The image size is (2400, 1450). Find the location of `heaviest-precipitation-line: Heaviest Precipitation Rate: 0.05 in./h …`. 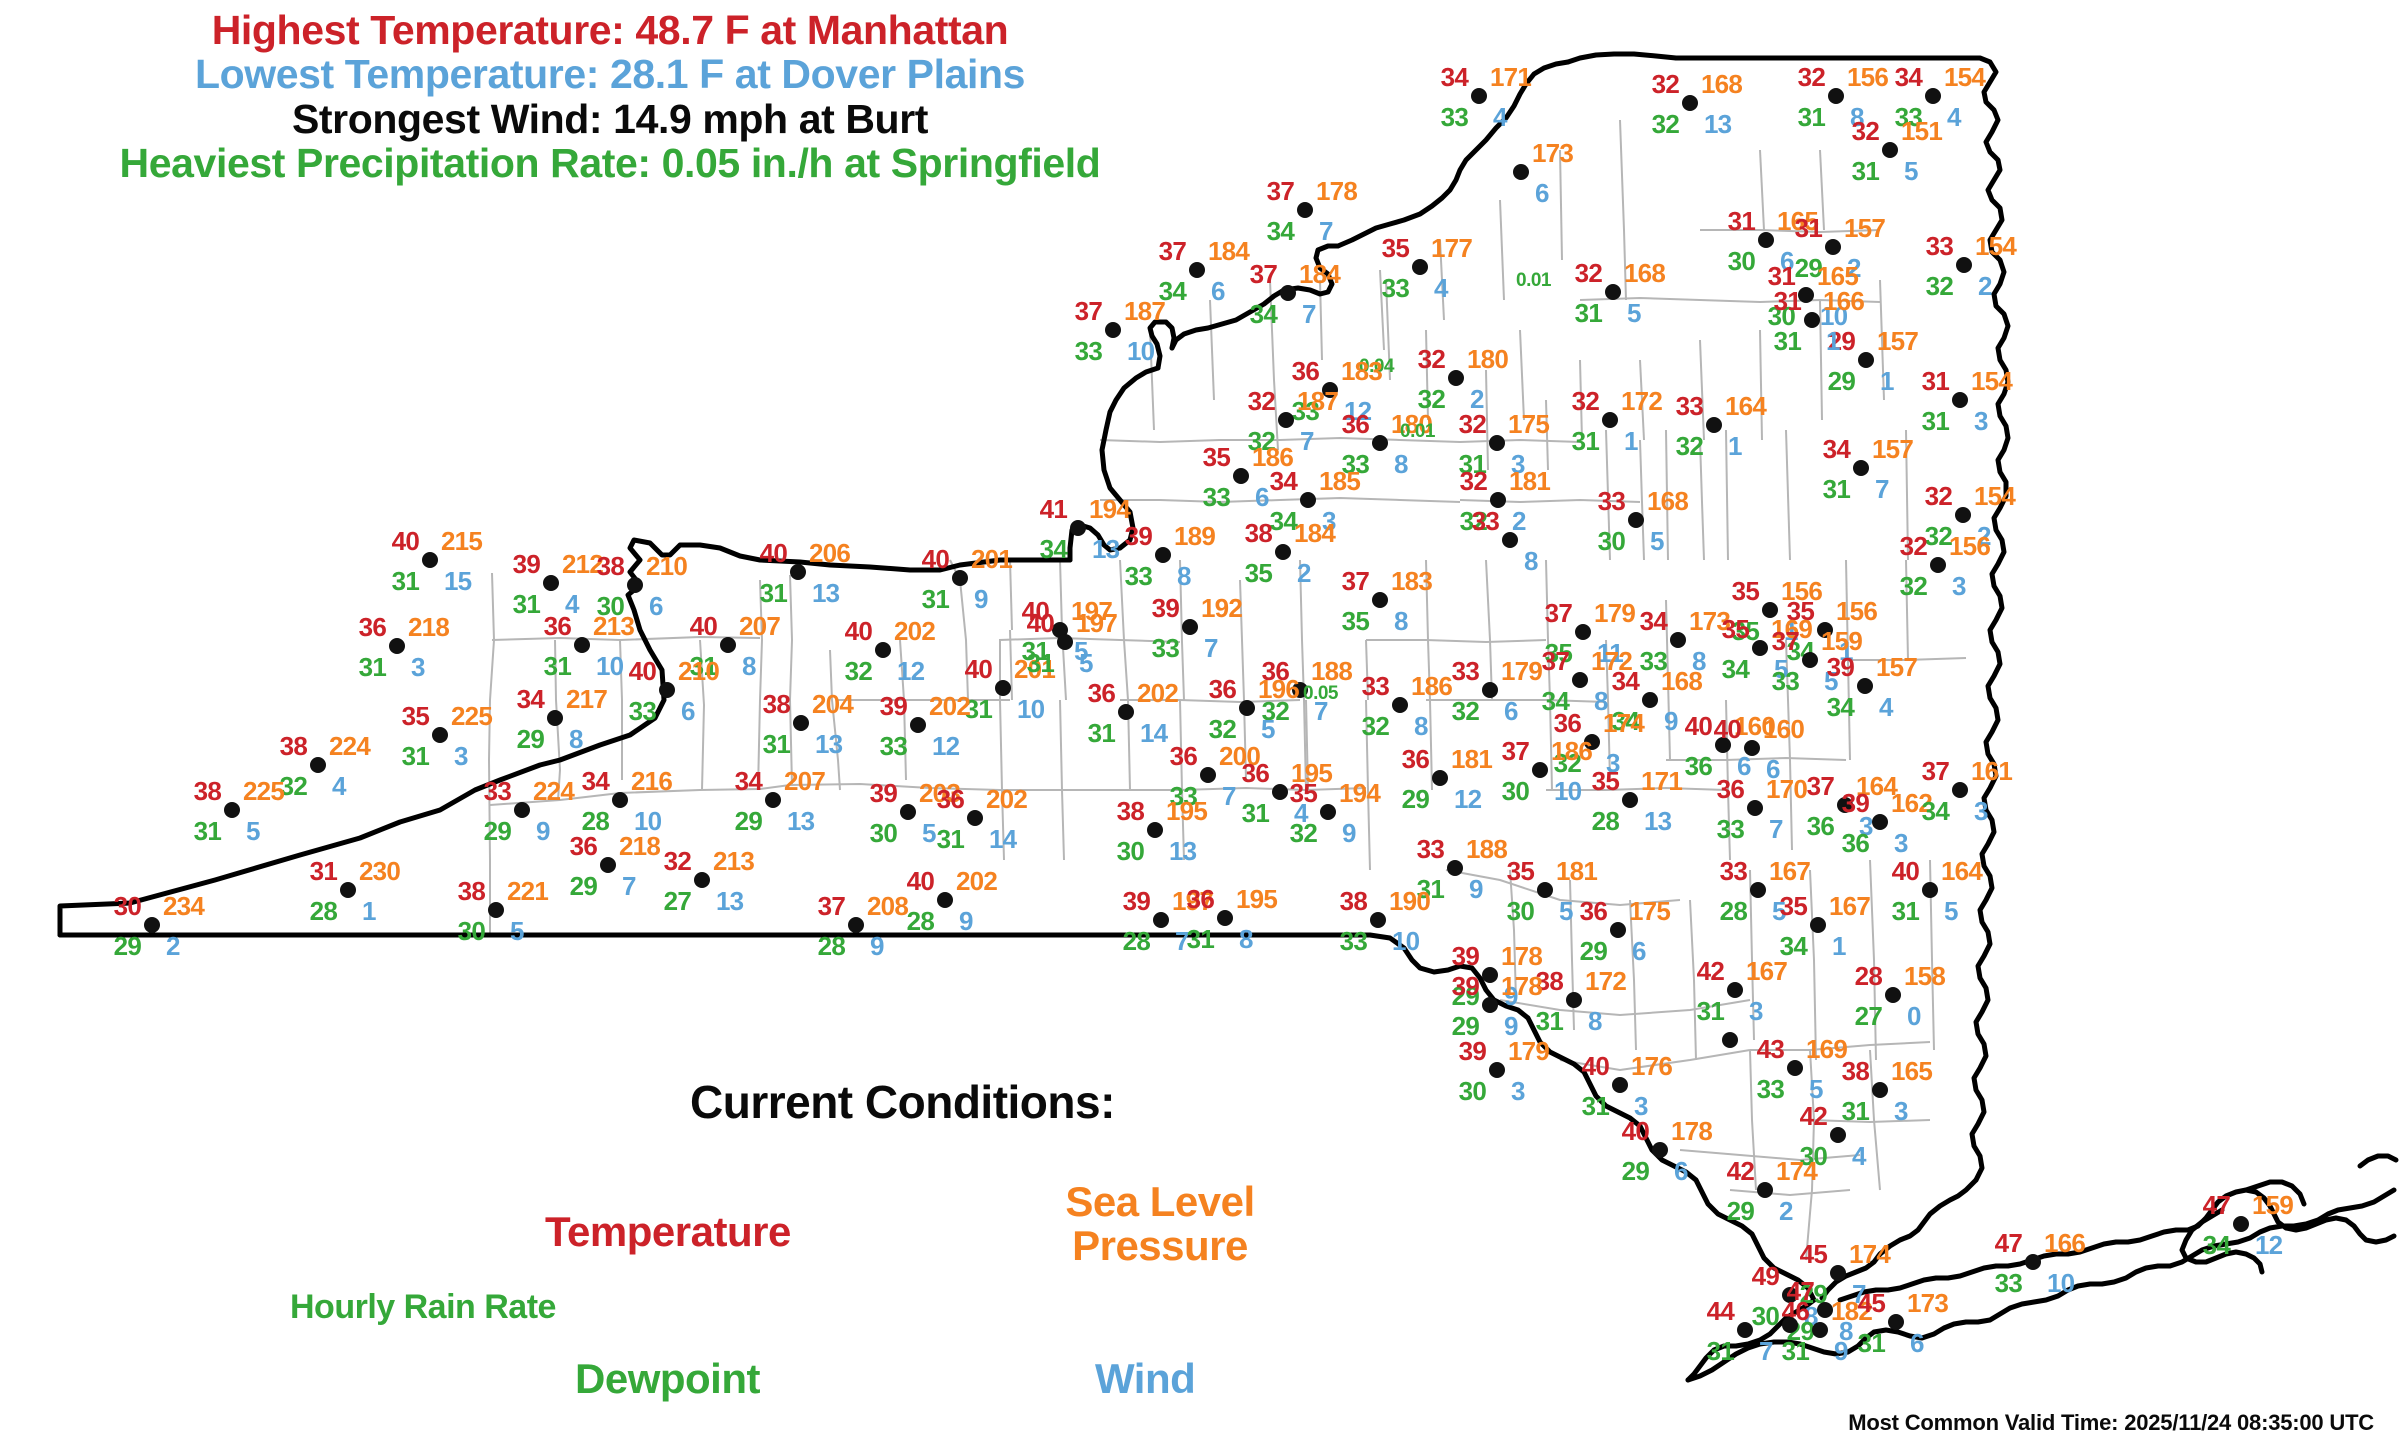

heaviest-precipitation-line: Heaviest Precipitation Rate: 0.05 in./h … is located at coordinates (610, 162).